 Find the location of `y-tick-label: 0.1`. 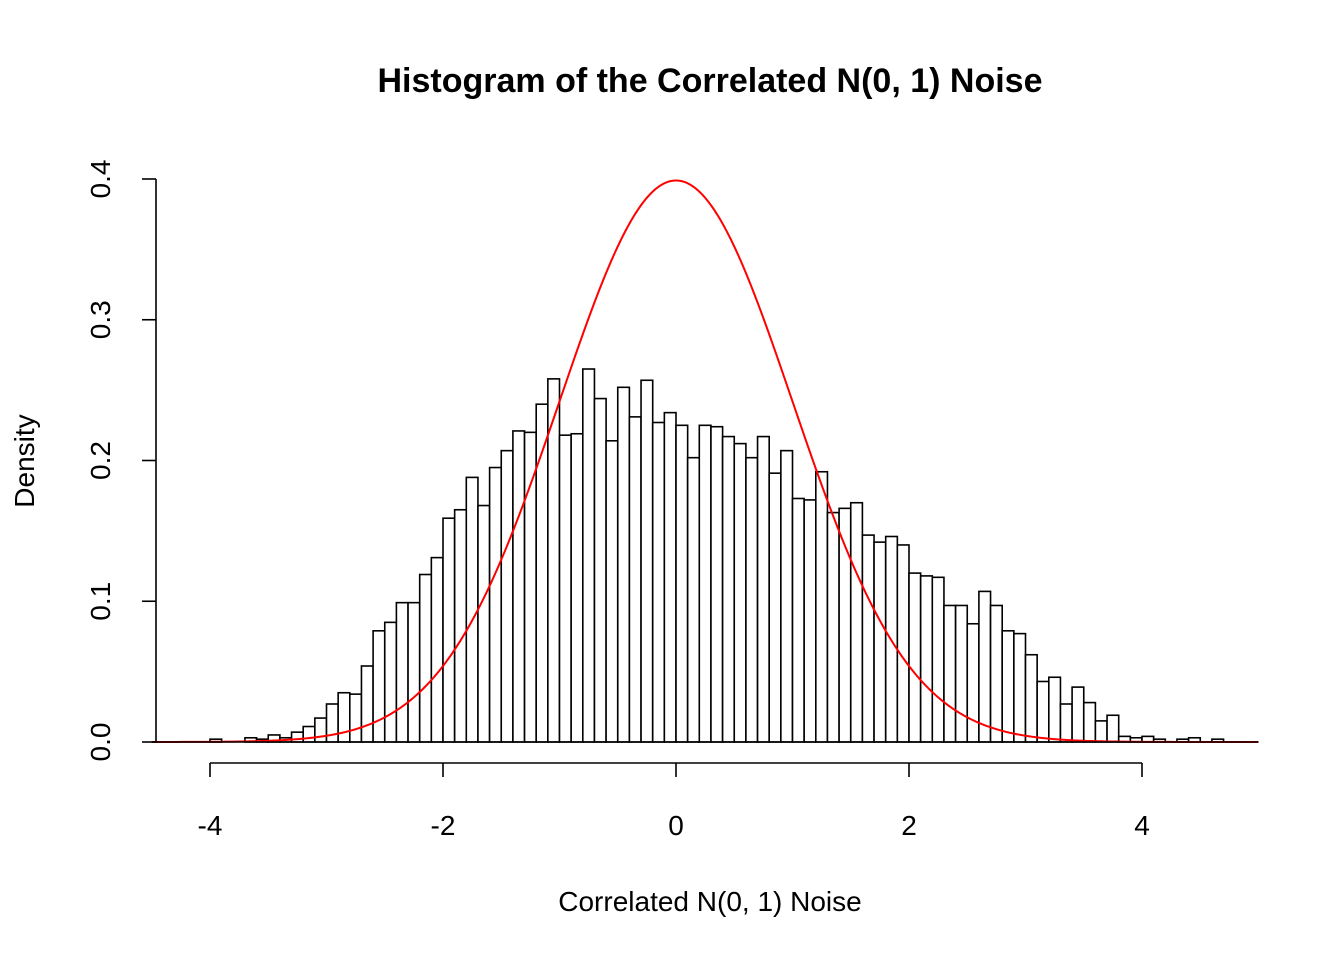

y-tick-label: 0.1 is located at coordinates (100, 601).